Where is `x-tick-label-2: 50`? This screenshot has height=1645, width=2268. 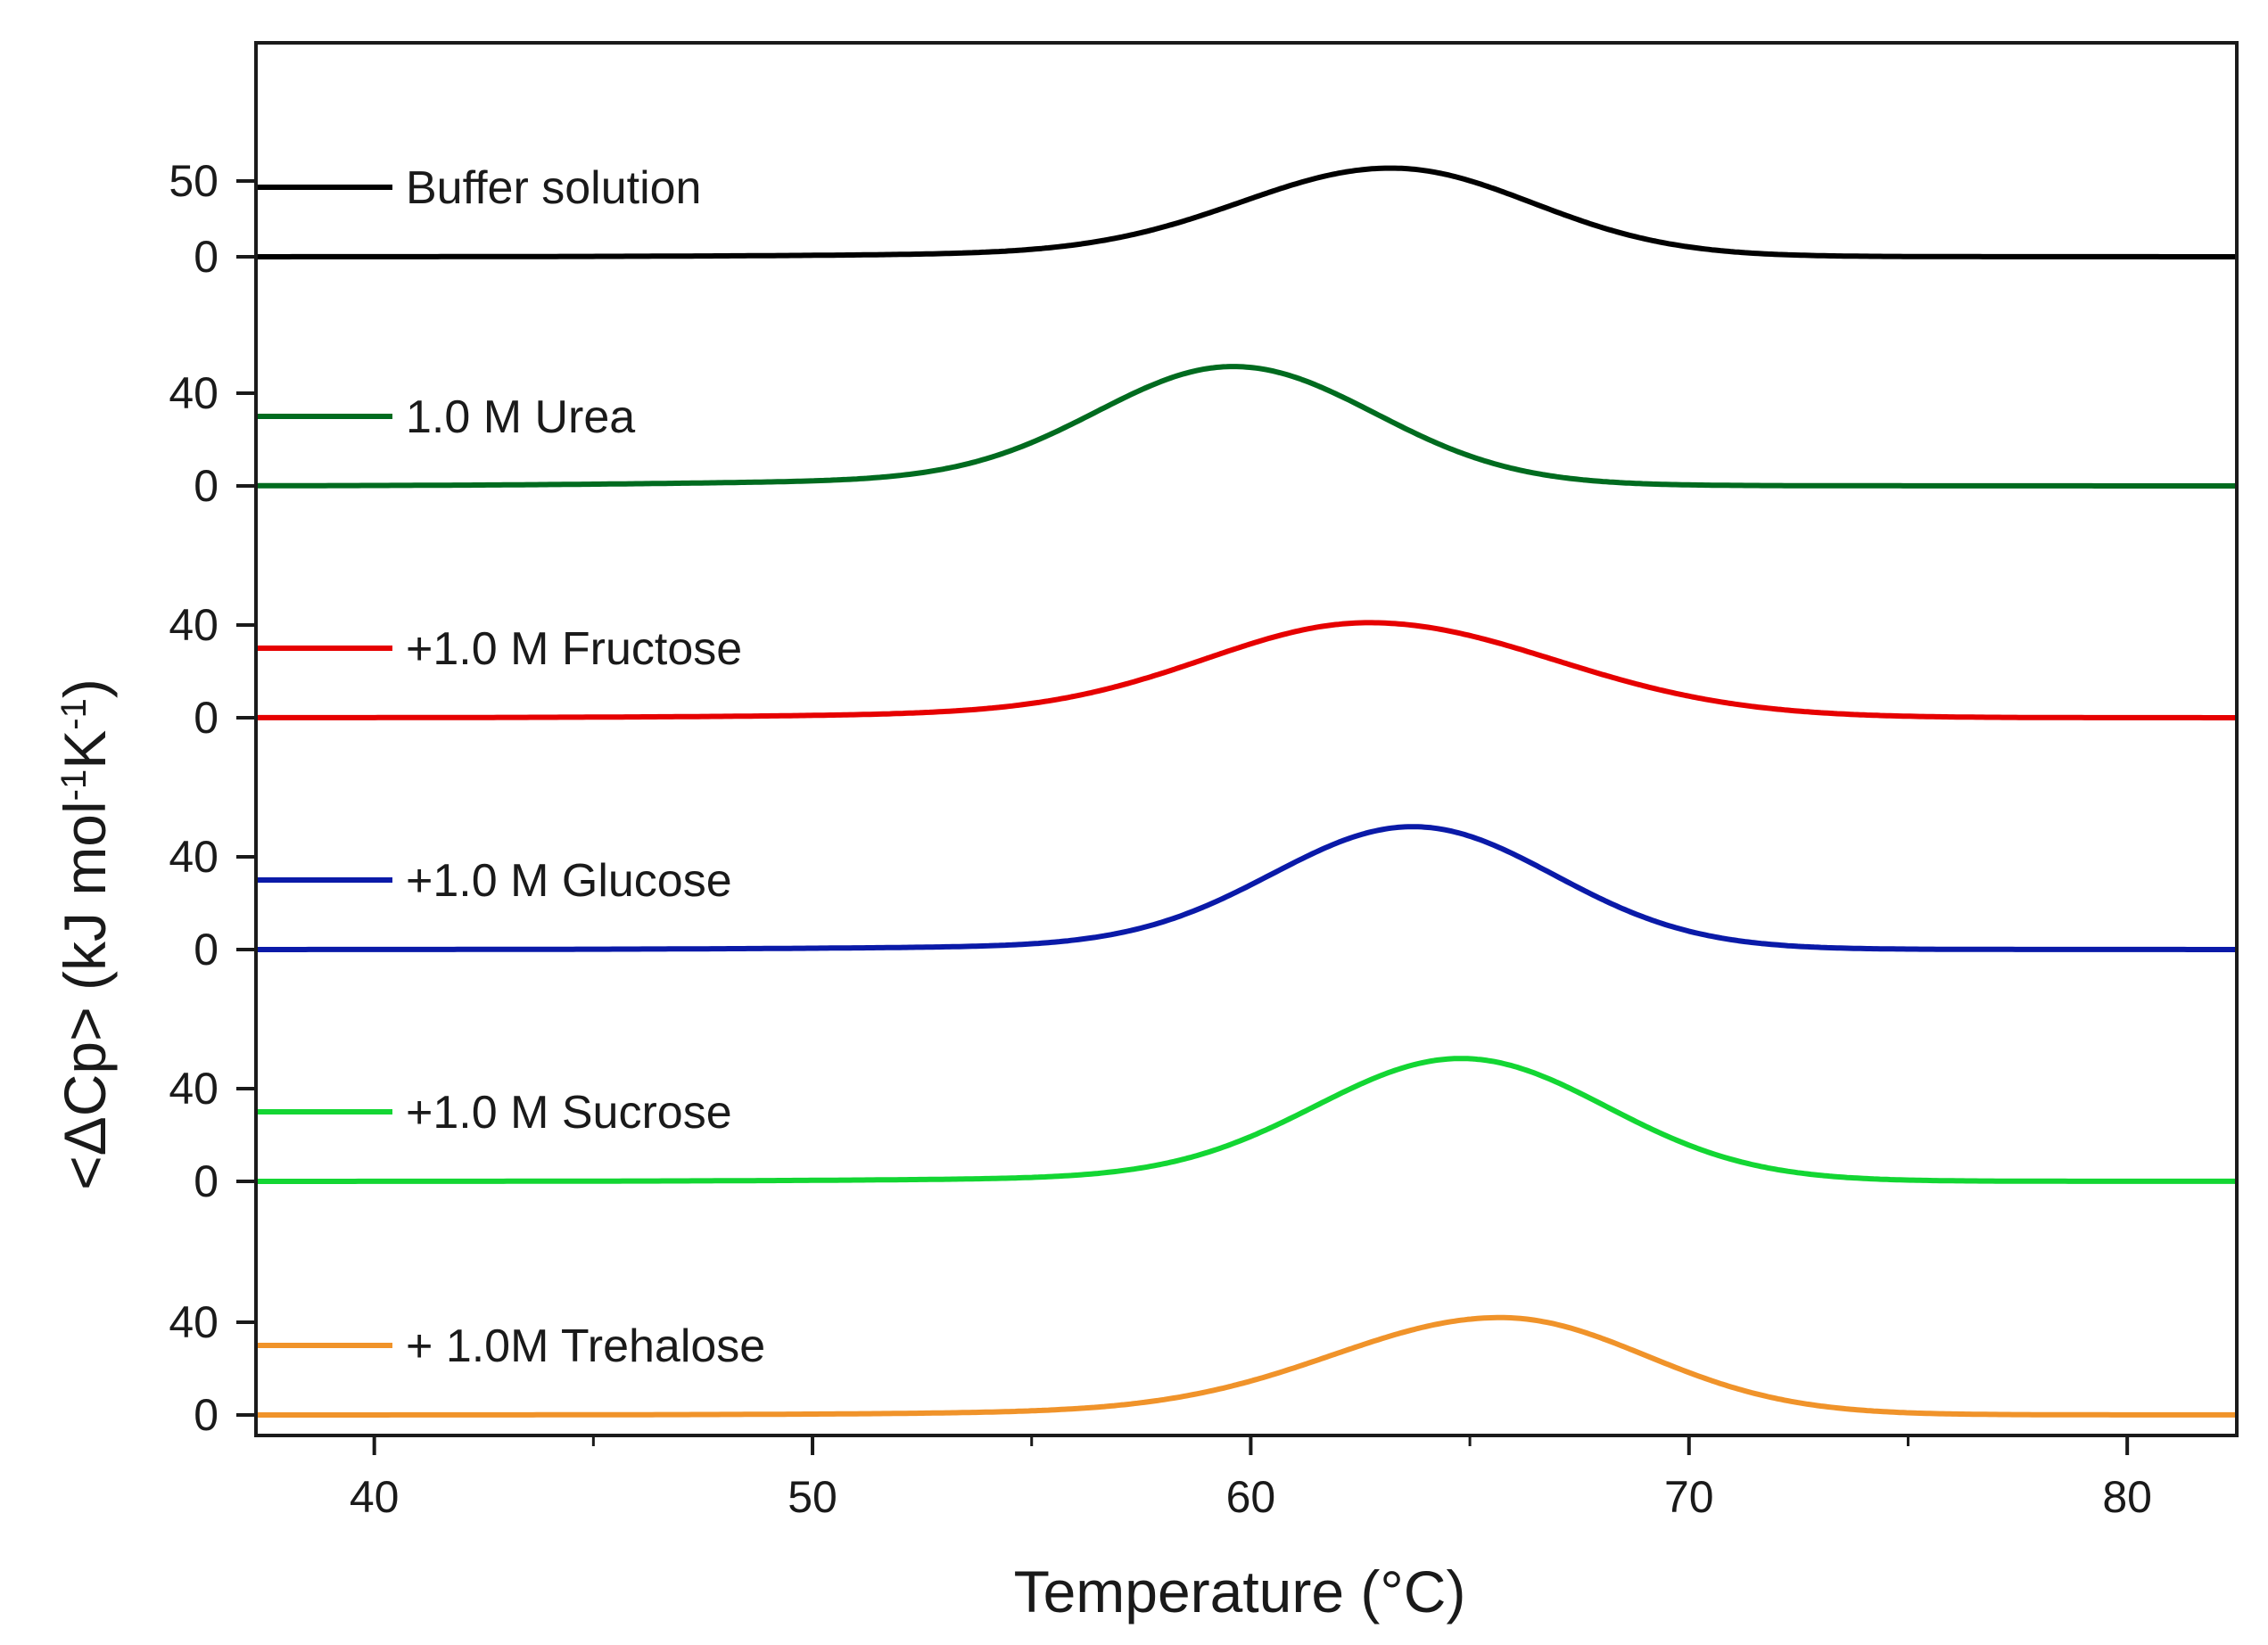 x-tick-label-2: 50 is located at coordinates (812, 1497).